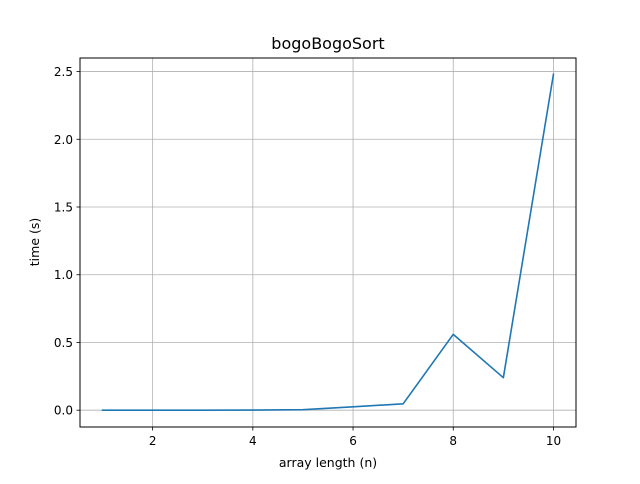  I want to click on x-tick-label: 8, so click(453, 441).